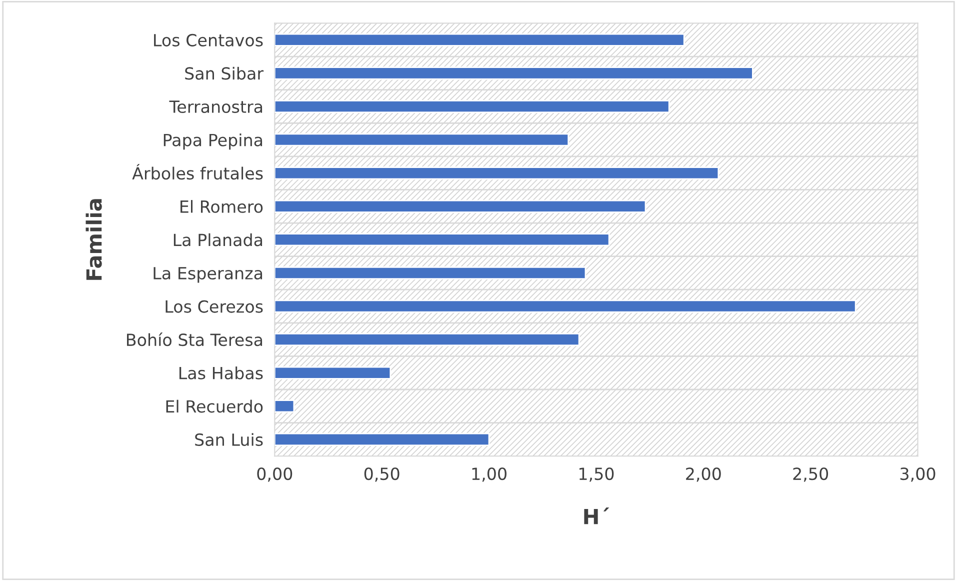 This screenshot has width=957, height=581. Describe the element at coordinates (208, 275) in the screenshot. I see `y-tick-label: La Esperanza` at that location.